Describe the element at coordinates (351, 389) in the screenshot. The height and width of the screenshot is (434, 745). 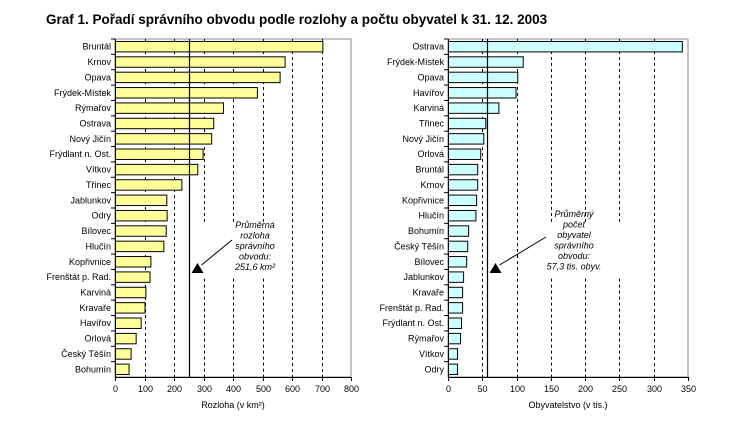
I see `x-tick-label: 800` at that location.